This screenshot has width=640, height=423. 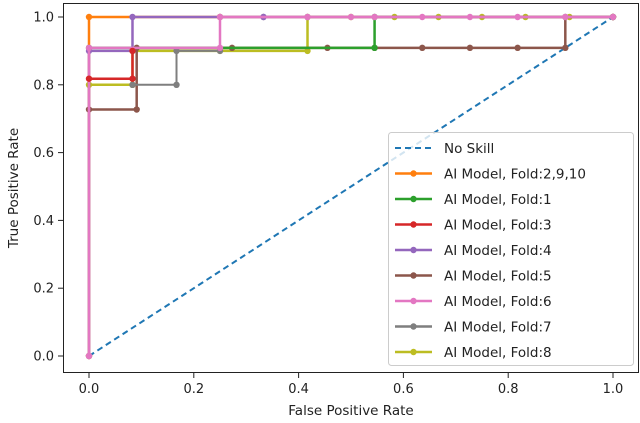 What do you see at coordinates (498, 251) in the screenshot?
I see `legend-label: AI Model, Fold:4` at bounding box center [498, 251].